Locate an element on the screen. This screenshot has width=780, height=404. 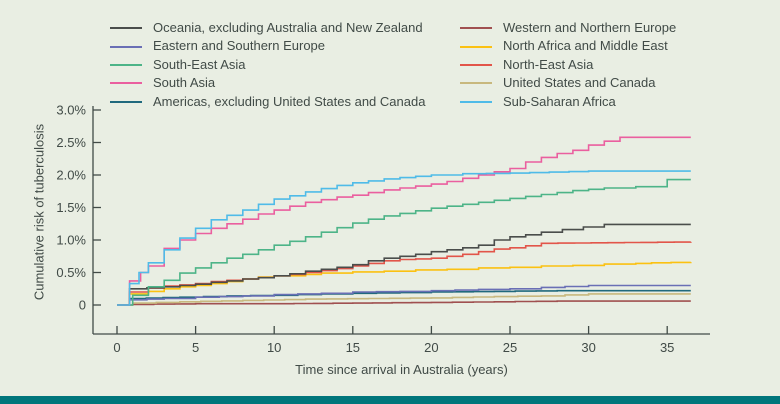
legend-item-sub-saharan-africa: Sub-Saharan Africa is located at coordinates (568, 102).